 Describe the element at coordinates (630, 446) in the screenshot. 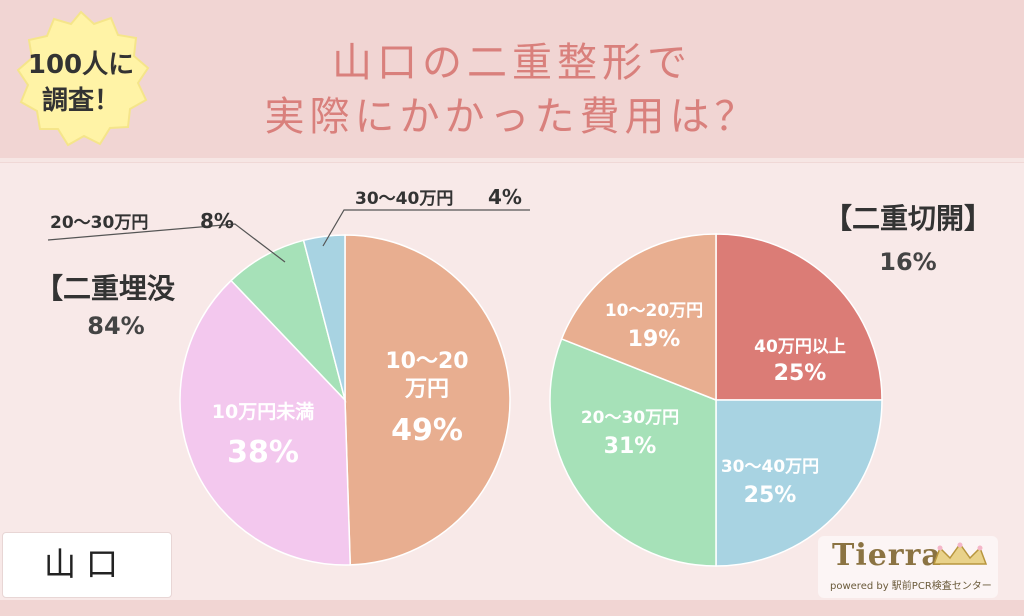

I see `pie2-pct-2: 31%` at that location.